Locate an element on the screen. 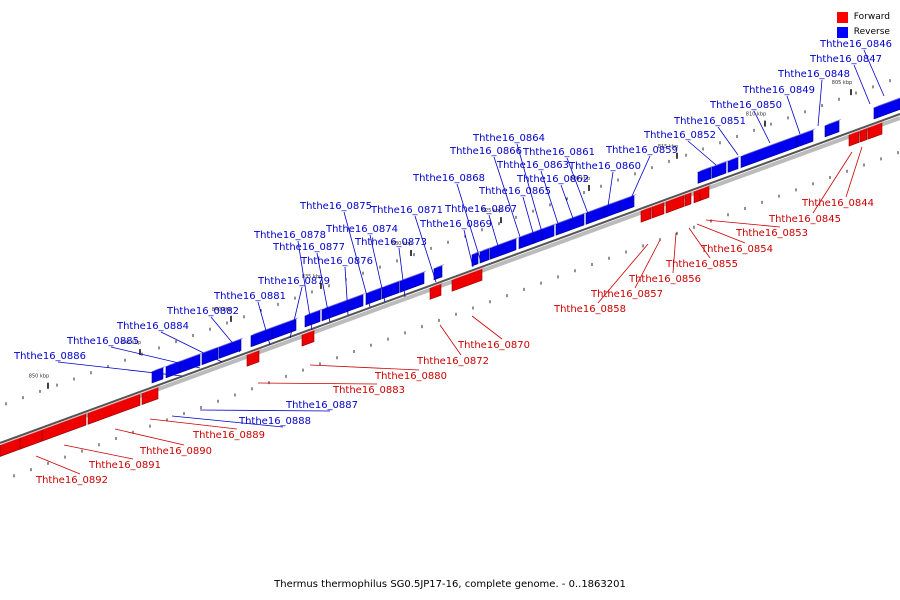  forward-gene-label: Ththe16_0883 is located at coordinates (368, 390).